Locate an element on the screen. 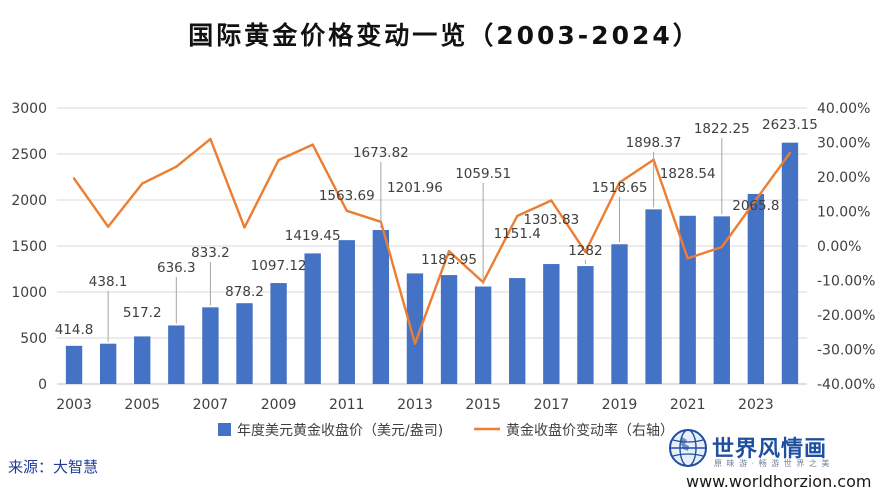 This screenshot has height=500, width=889. x-tick-label: 2009 is located at coordinates (279, 405).